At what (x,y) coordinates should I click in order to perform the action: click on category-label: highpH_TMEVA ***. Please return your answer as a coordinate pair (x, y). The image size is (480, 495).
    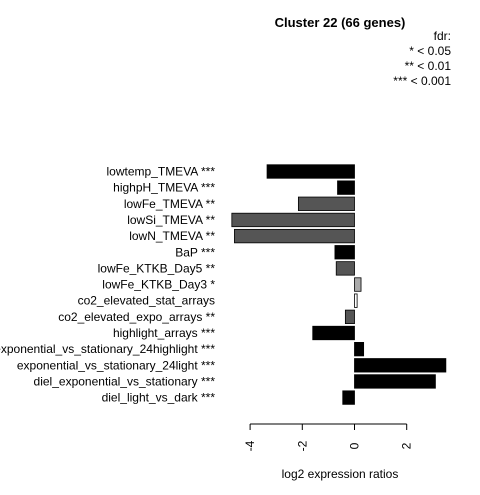
    Looking at the image, I should click on (164, 188).